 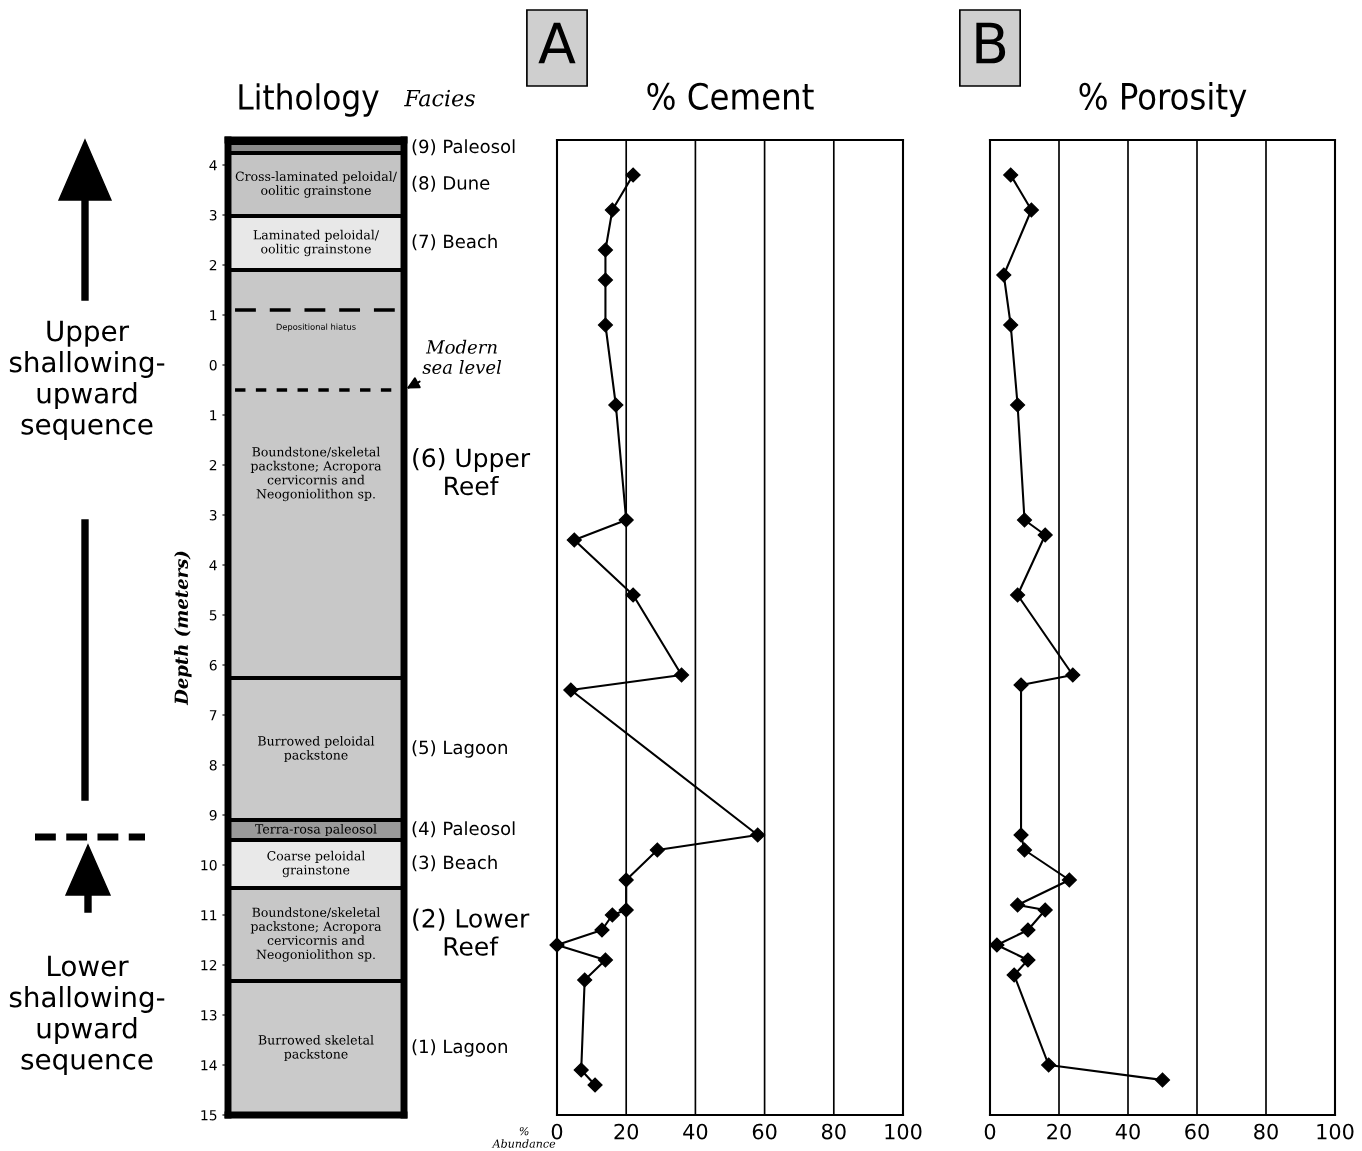 I want to click on y-tick-label: 14, so click(x=209, y=1065).